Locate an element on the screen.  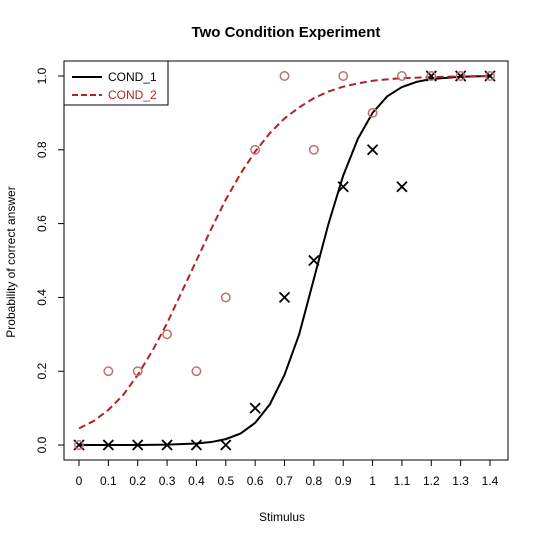
x-tick-label: 1.2 is located at coordinates (431, 481).